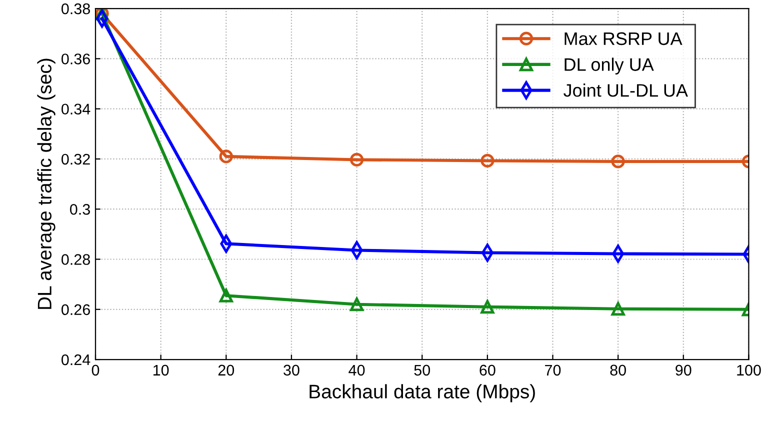 This screenshot has width=764, height=428. What do you see at coordinates (80, 209) in the screenshot?
I see `y-tick-label: 0.3` at bounding box center [80, 209].